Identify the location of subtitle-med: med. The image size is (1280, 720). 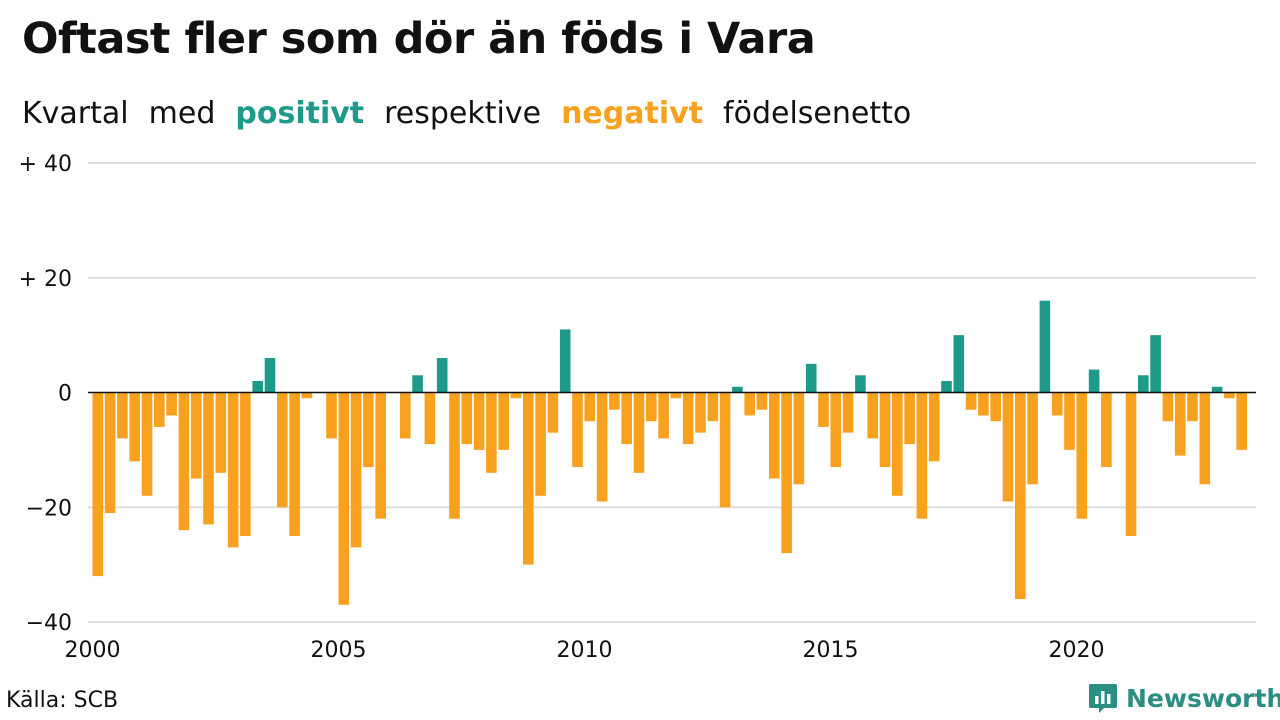
(182, 113).